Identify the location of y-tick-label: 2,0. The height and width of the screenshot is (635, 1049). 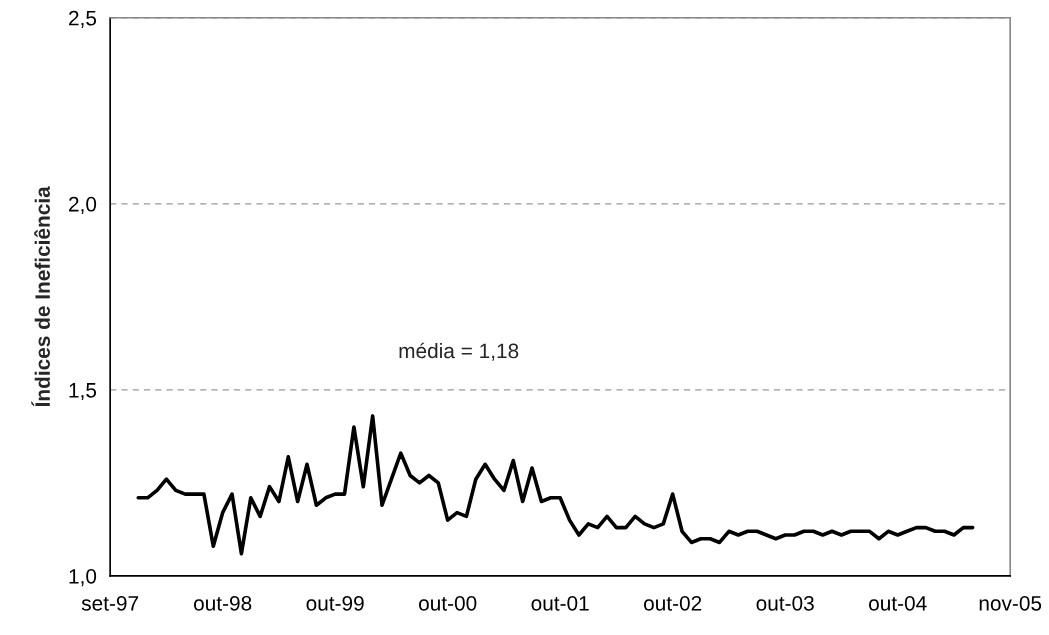
(83, 205).